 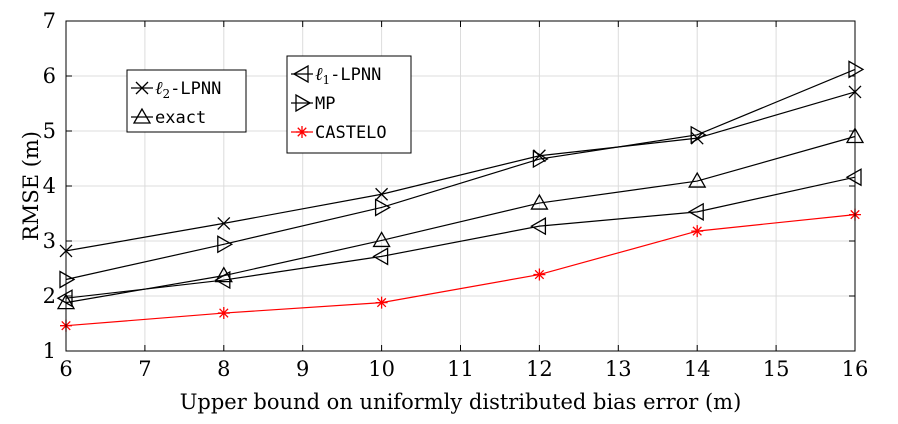 What do you see at coordinates (776, 369) in the screenshot?
I see `x-tick-label: 15` at bounding box center [776, 369].